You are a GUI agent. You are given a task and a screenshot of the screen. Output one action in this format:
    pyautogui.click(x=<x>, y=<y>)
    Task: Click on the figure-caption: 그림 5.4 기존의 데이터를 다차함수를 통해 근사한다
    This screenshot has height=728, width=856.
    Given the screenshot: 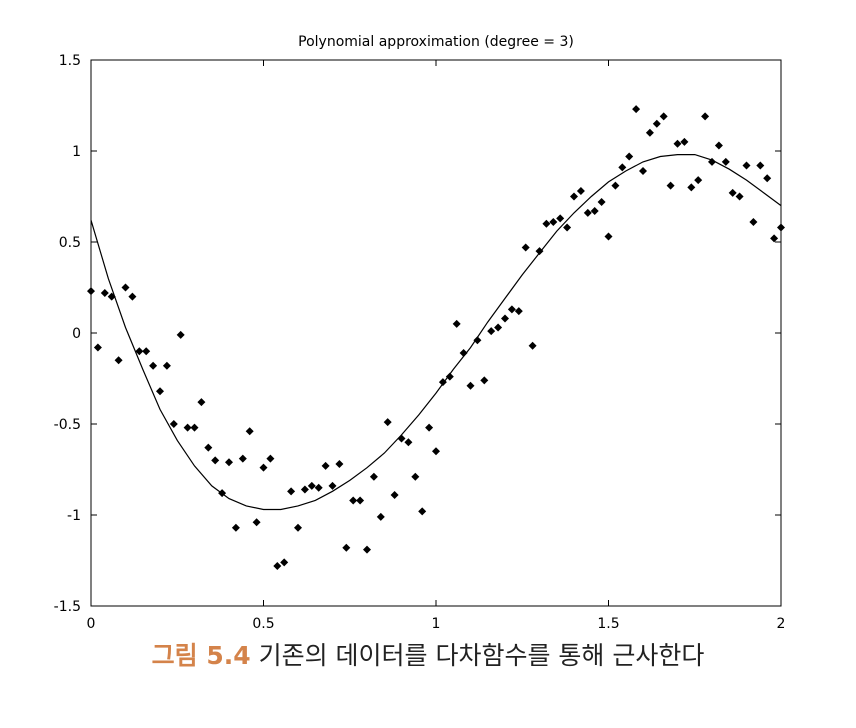 What is the action you would take?
    pyautogui.click(x=428, y=654)
    